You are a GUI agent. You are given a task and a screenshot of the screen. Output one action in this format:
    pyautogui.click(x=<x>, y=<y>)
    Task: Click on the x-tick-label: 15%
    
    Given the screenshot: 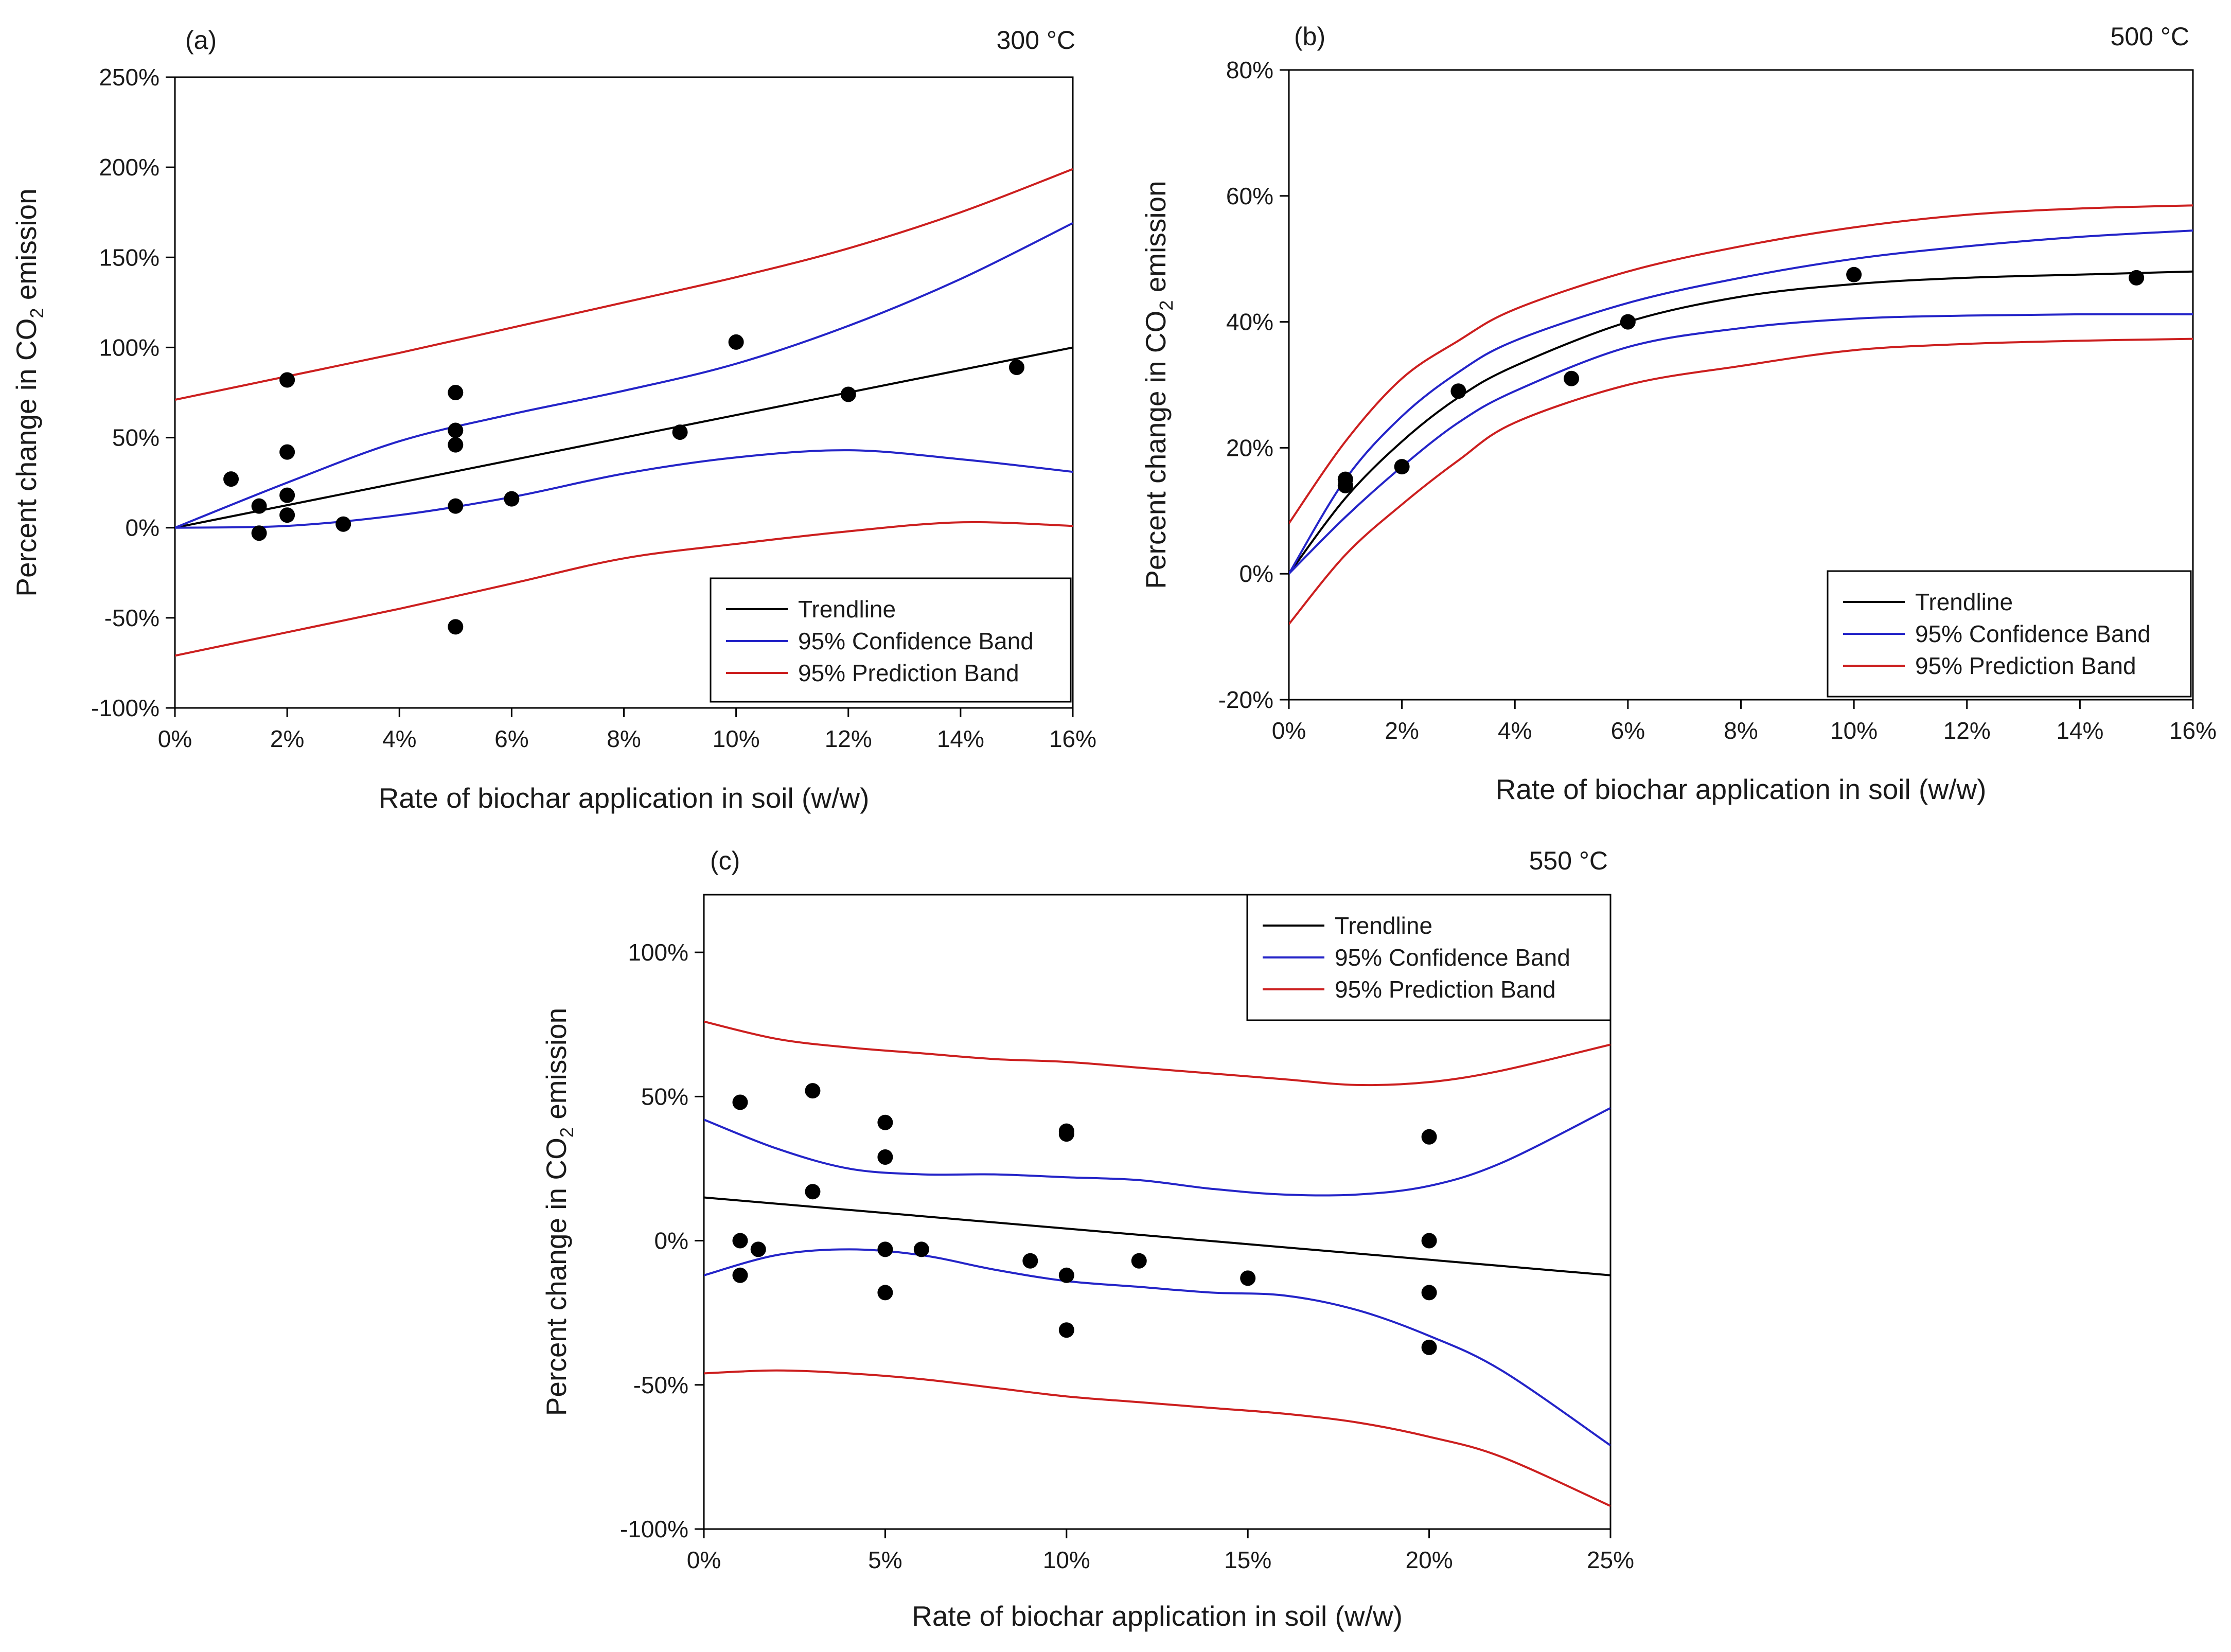 What is the action you would take?
    pyautogui.click(x=1247, y=1560)
    